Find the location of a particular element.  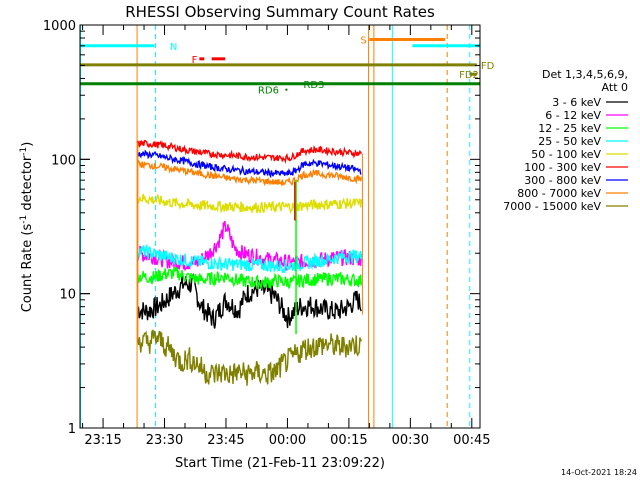

flag-label-n: N is located at coordinates (173, 47).